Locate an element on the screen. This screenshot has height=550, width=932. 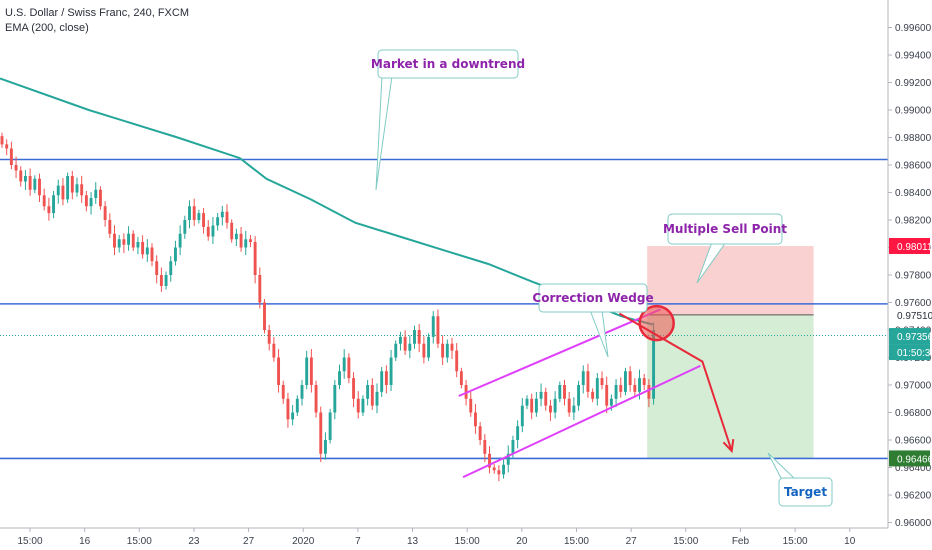
correction-wedge-callout-tail is located at coordinates (599, 333).